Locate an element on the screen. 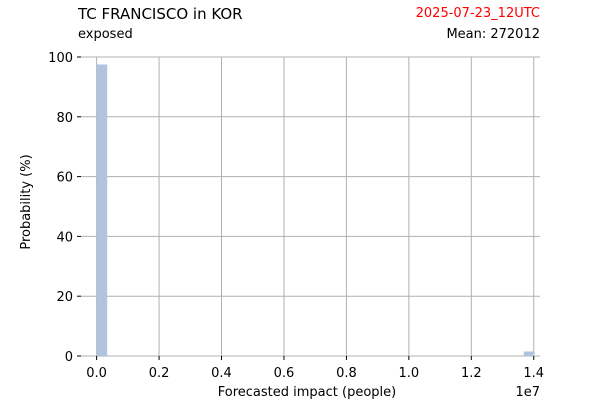  forecast-date: 2025-07-23_12UTC is located at coordinates (477, 13).